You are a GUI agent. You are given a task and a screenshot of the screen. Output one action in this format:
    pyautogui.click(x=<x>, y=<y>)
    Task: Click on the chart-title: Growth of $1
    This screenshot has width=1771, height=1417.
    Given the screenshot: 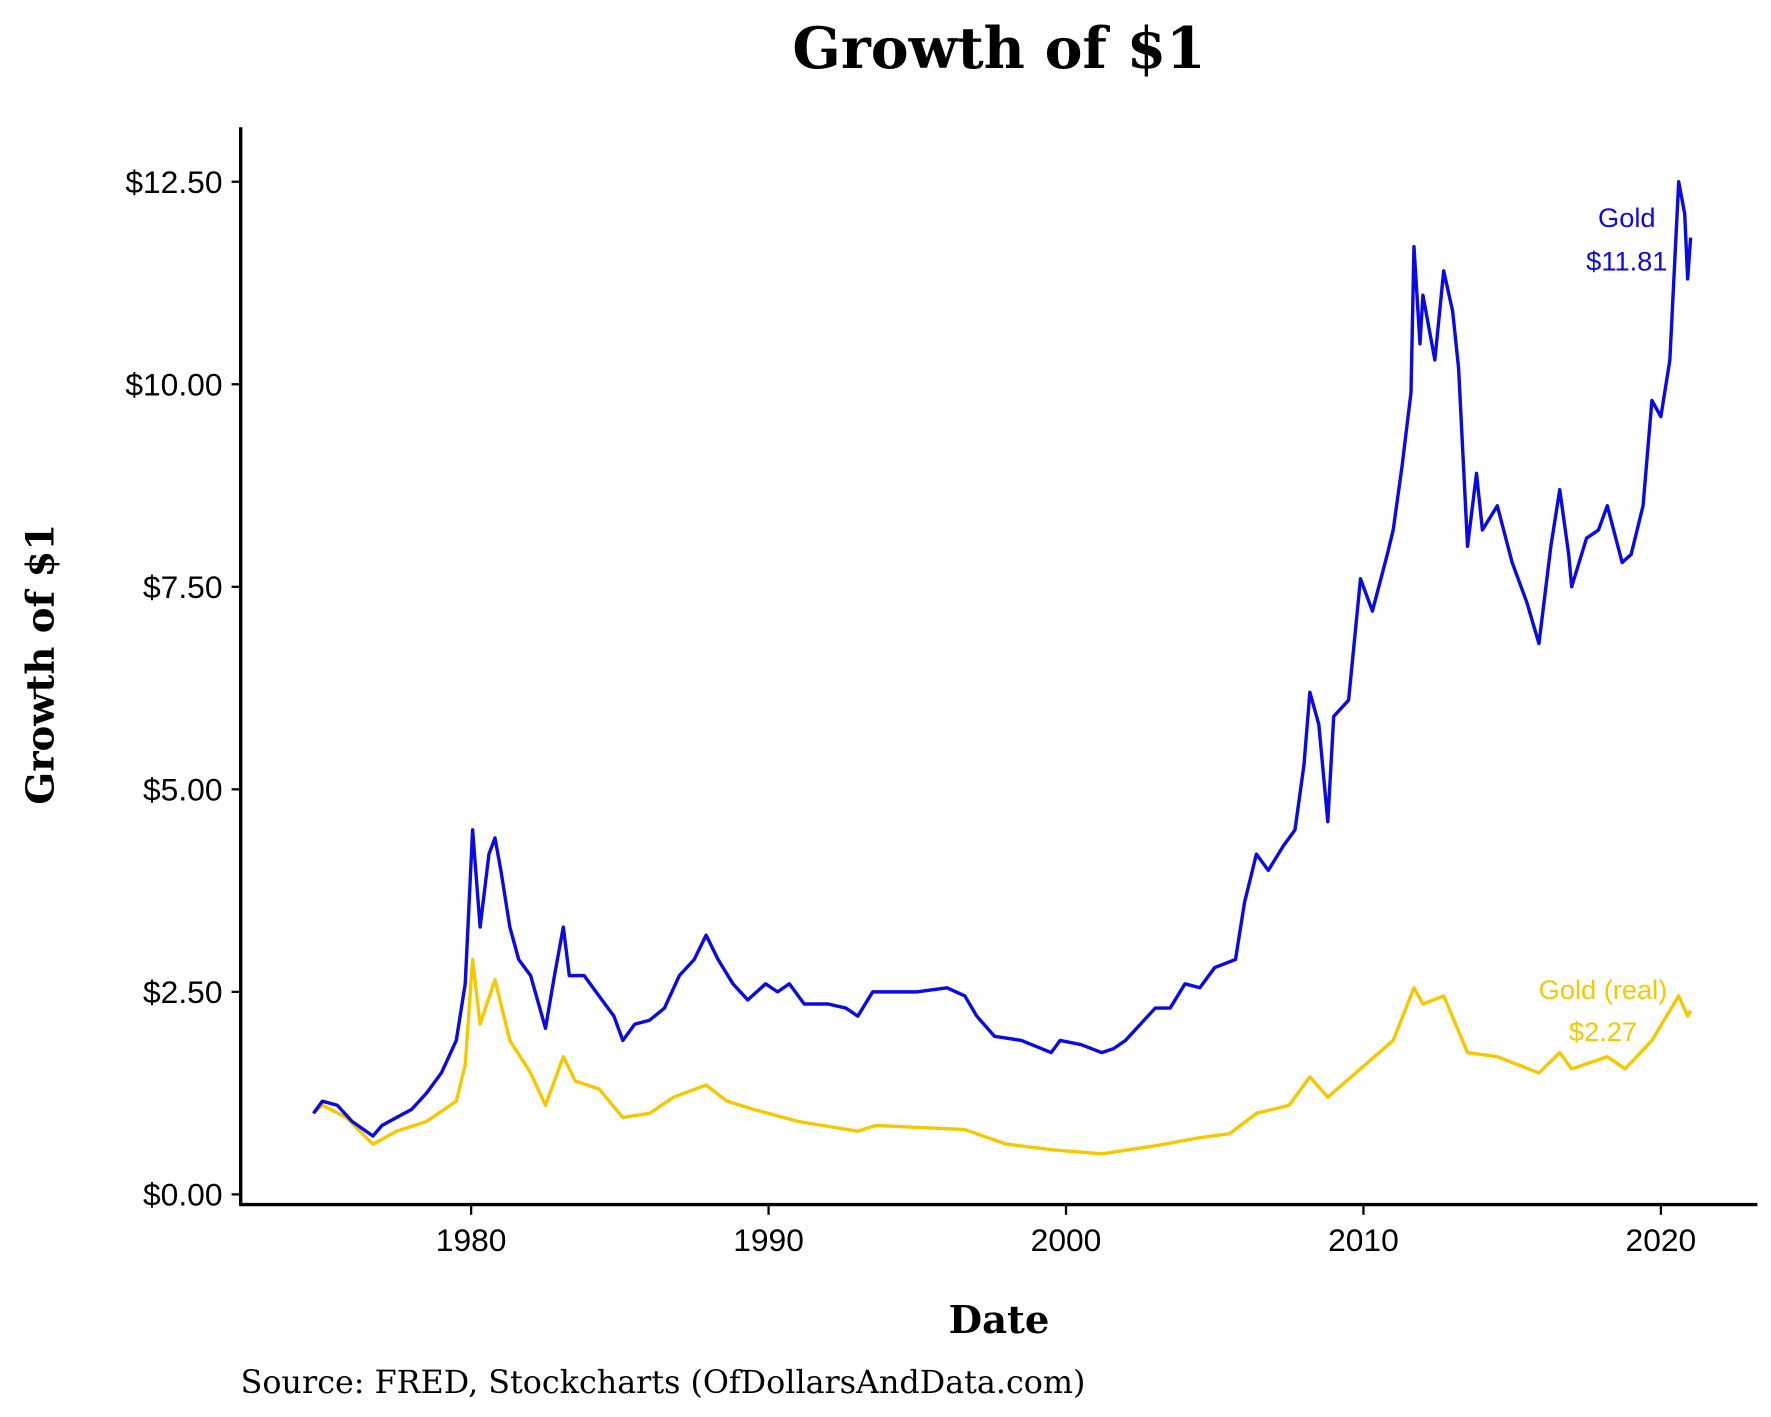 What is the action you would take?
    pyautogui.click(x=998, y=49)
    